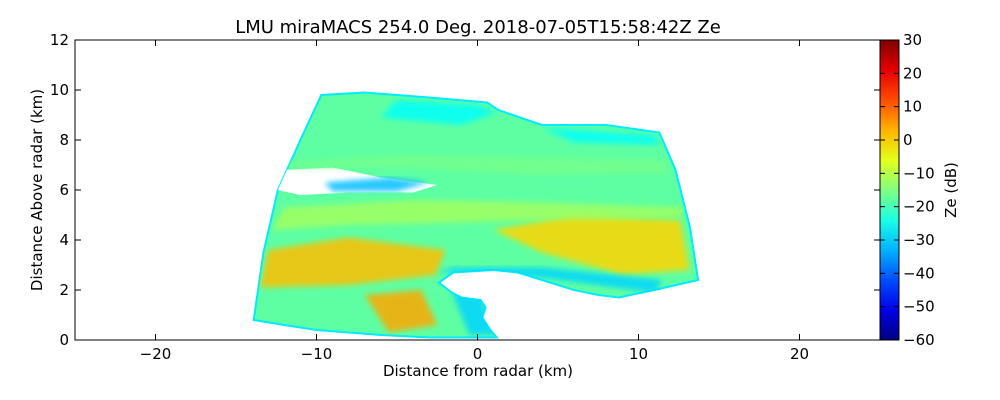 The width and height of the screenshot is (1000, 400). I want to click on colorbar-label: Ze (dB), so click(951, 190).